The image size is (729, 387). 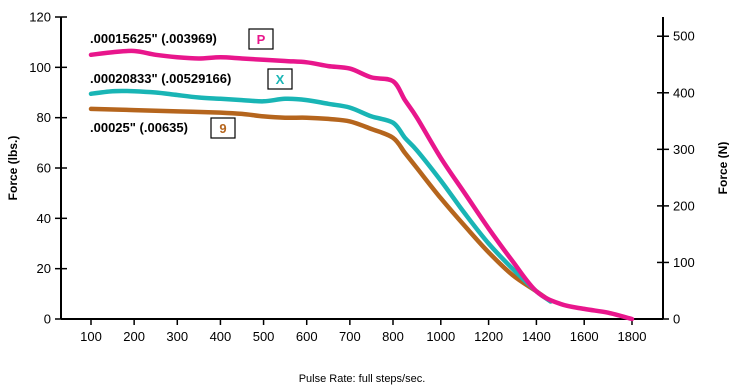 I want to click on x-tick-label: 500, so click(x=264, y=336).